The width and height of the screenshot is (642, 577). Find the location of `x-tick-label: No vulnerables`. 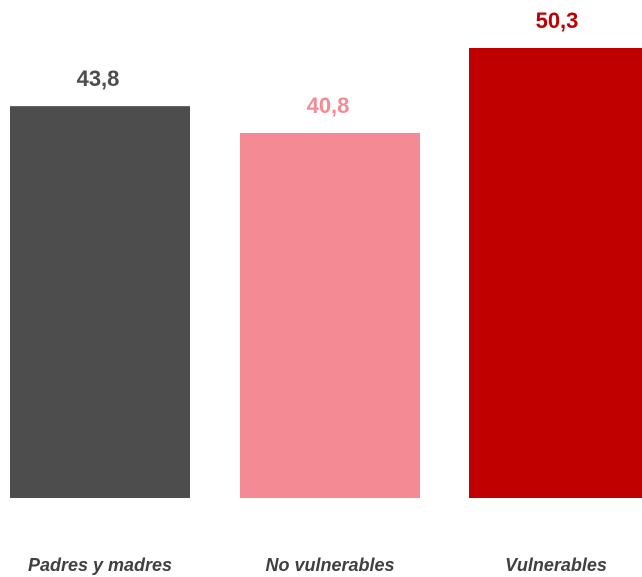

x-tick-label: No vulnerables is located at coordinates (329, 565).